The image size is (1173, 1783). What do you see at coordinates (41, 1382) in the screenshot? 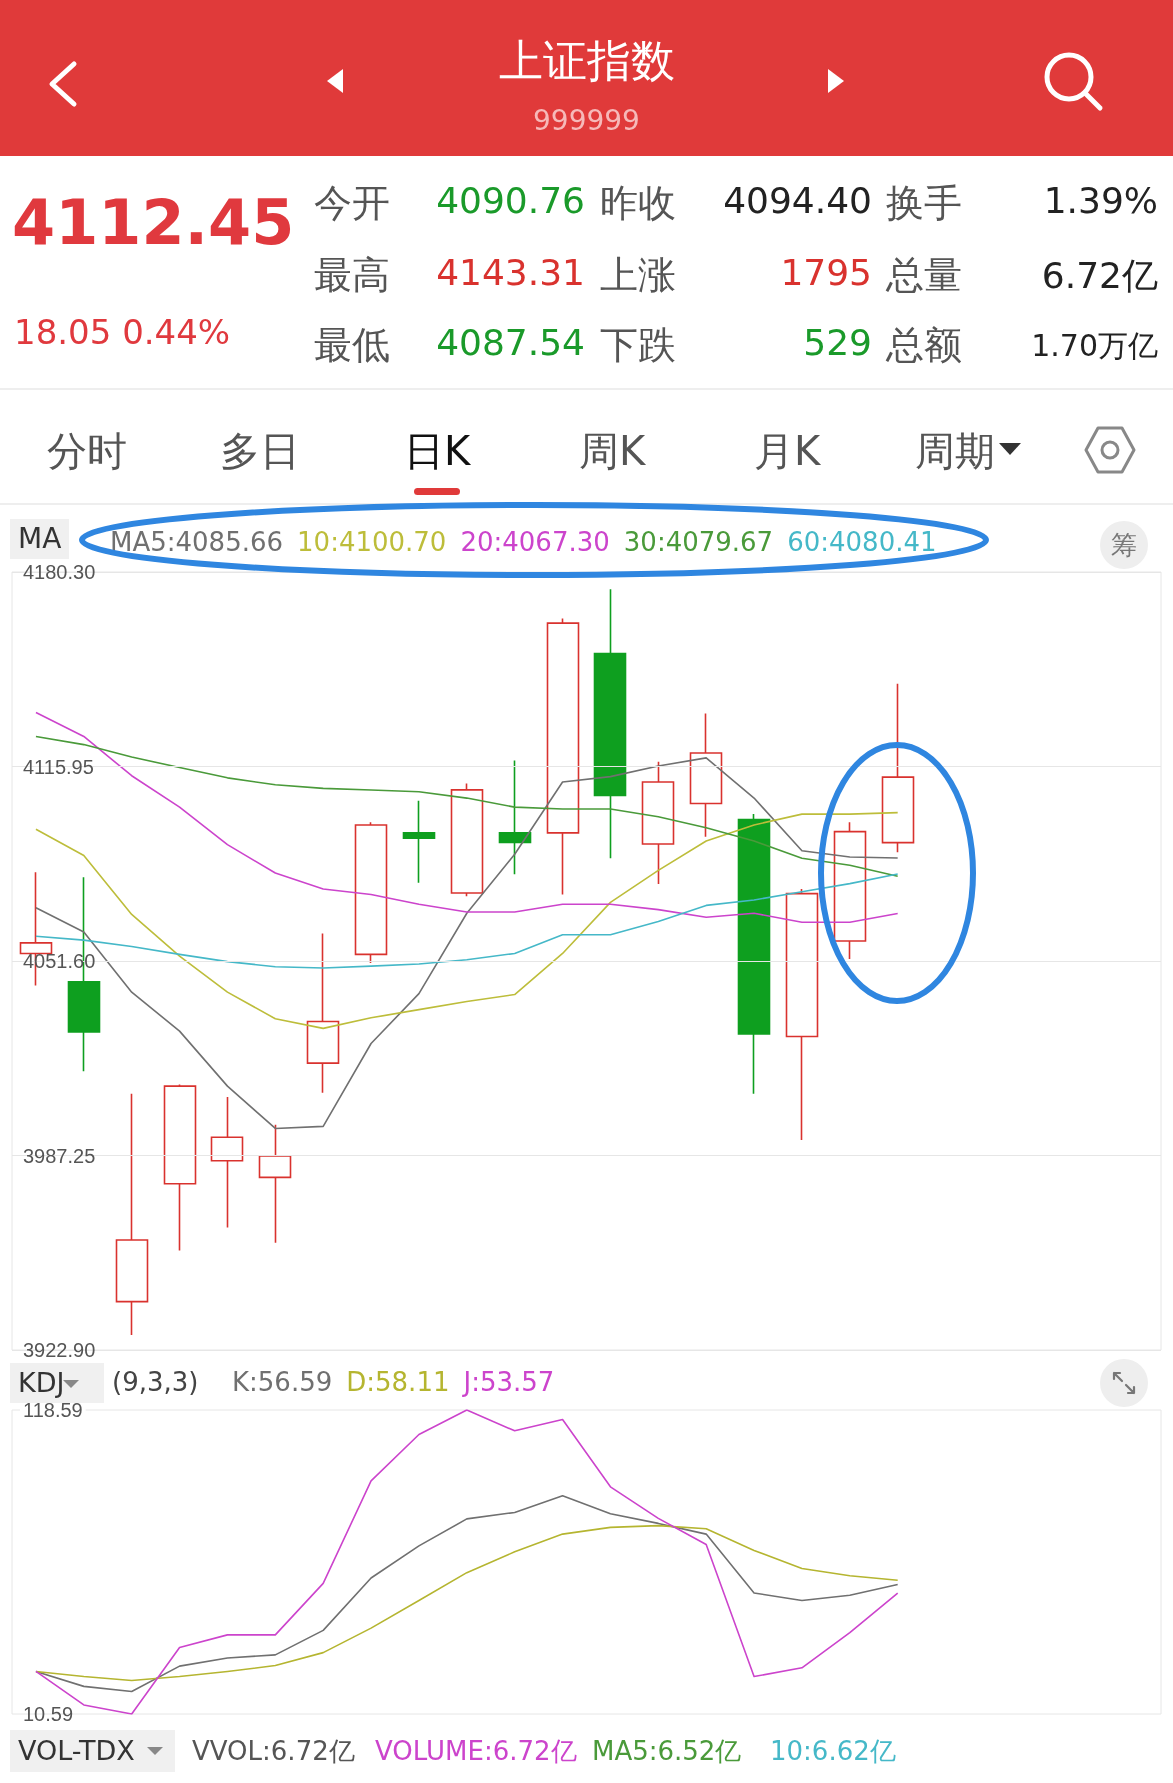
I see `text: KDJ` at bounding box center [41, 1382].